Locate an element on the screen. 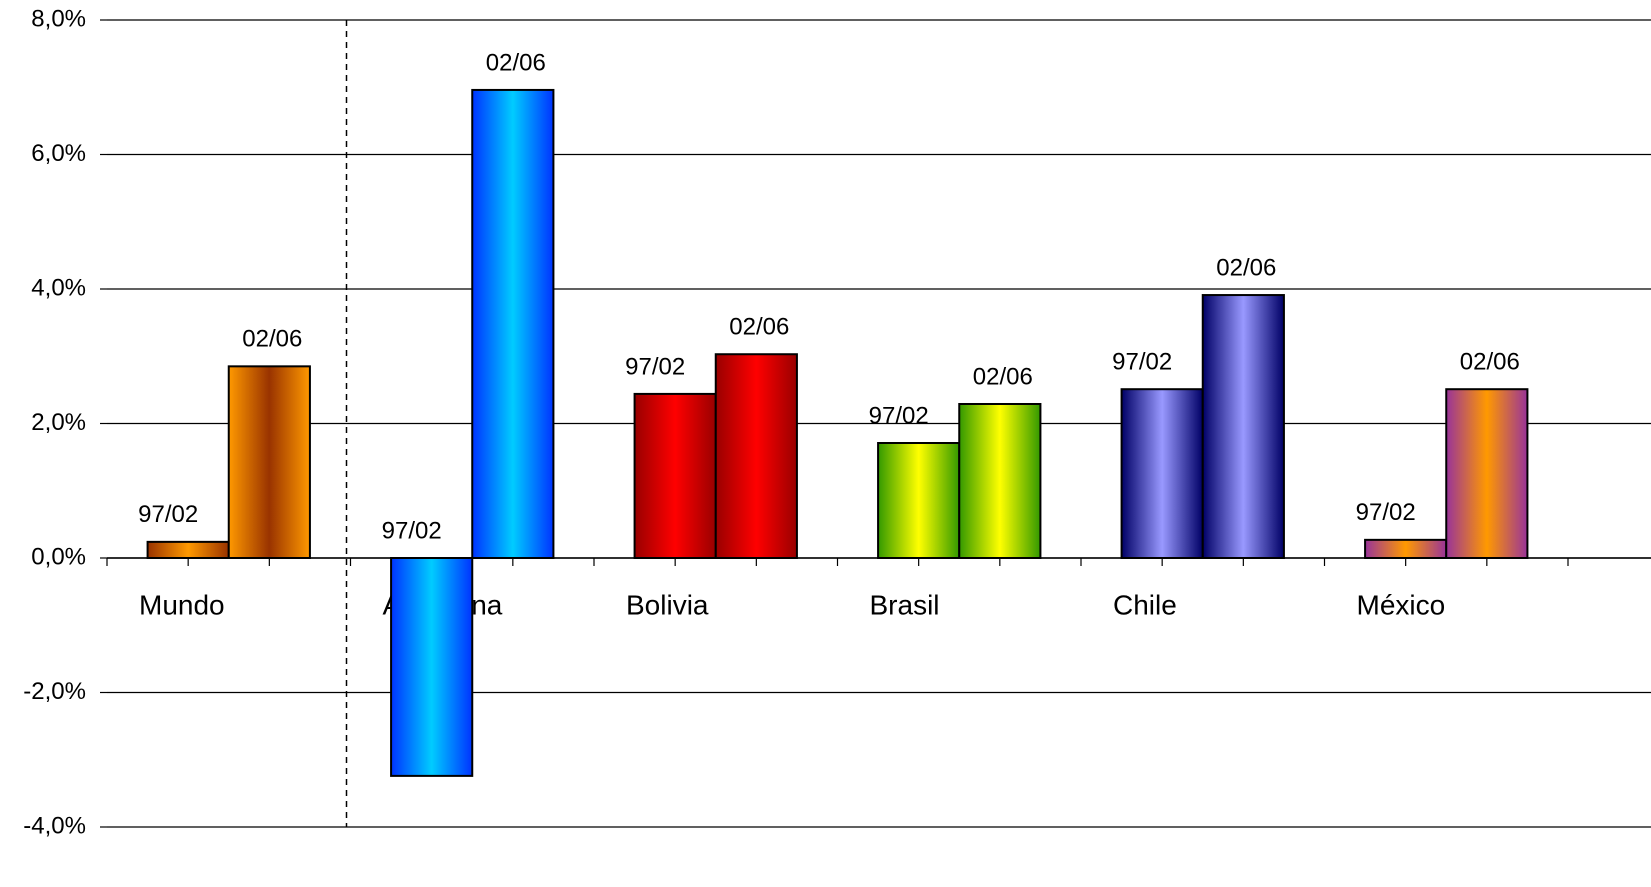 This screenshot has width=1651, height=887. y-tick-label: 2,0% is located at coordinates (58, 422).